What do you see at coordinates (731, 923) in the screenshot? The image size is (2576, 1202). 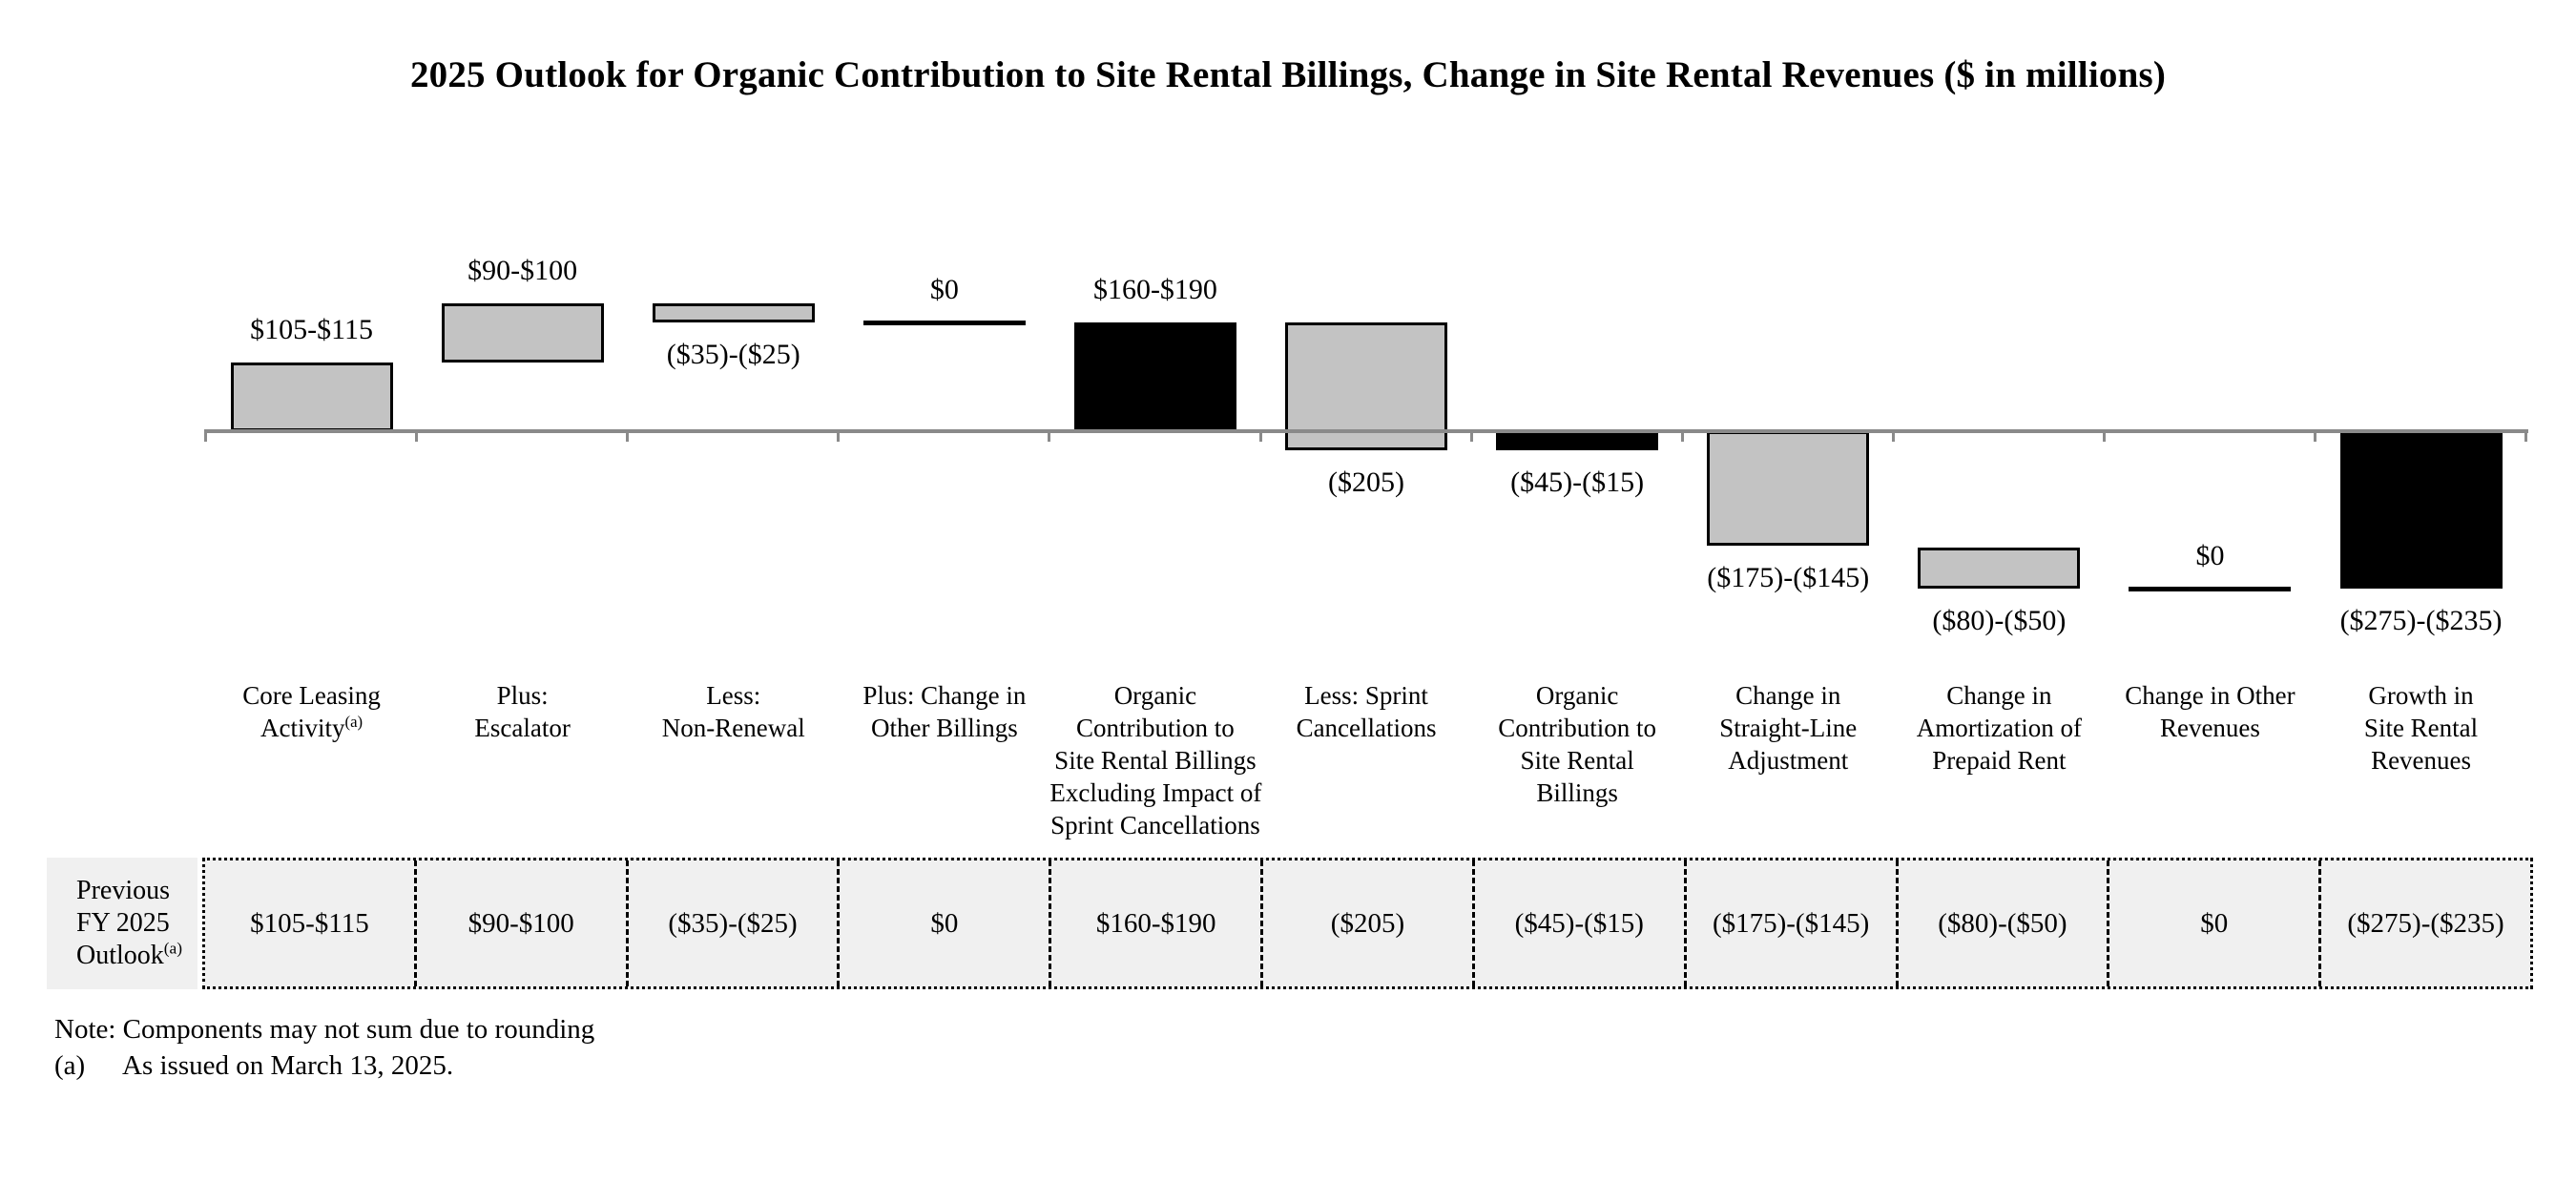 I see `table-cell: ($35)-($25)` at bounding box center [731, 923].